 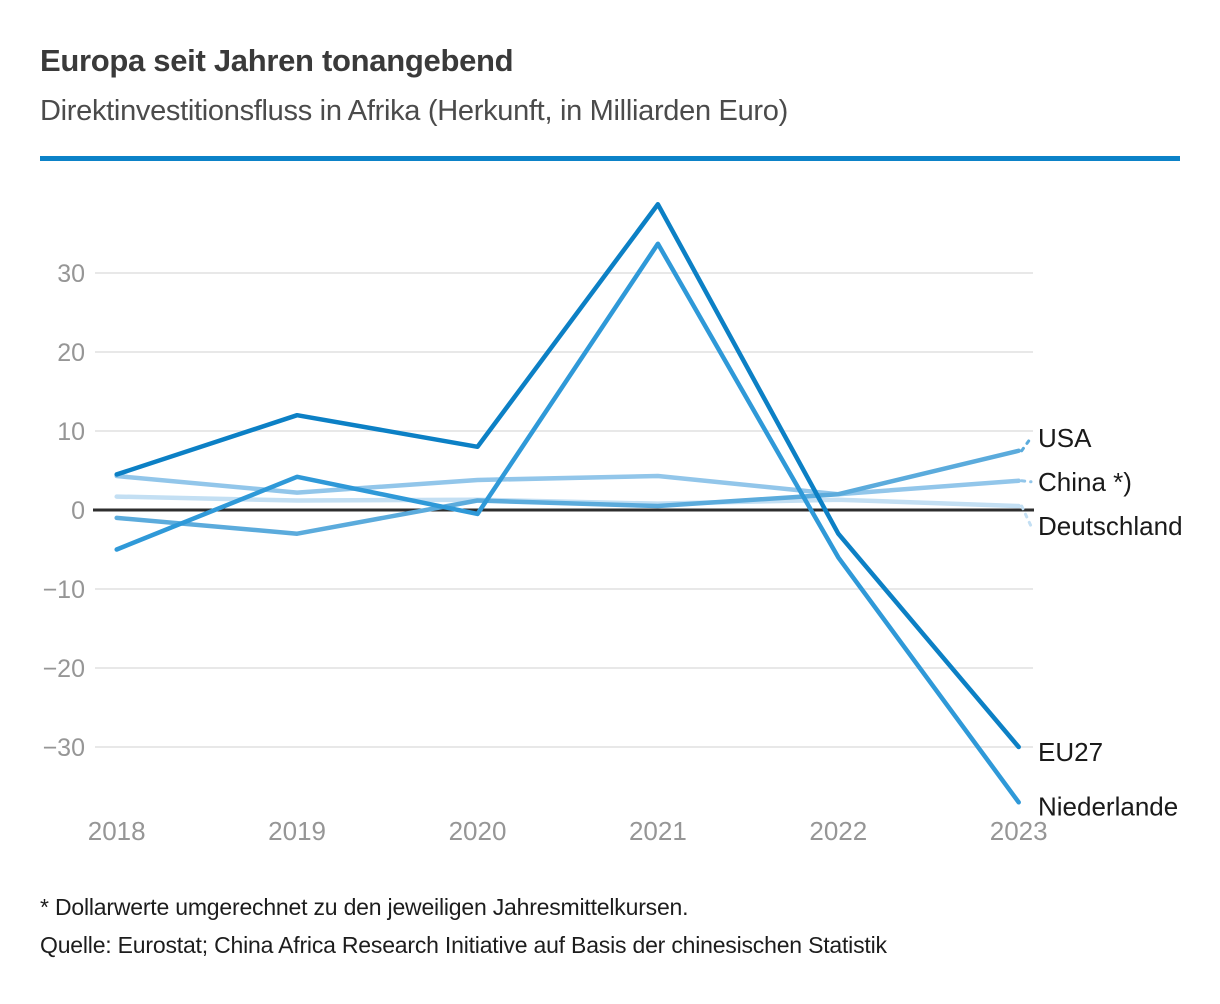 What do you see at coordinates (1085, 482) in the screenshot?
I see `series-label-china: China *)` at bounding box center [1085, 482].